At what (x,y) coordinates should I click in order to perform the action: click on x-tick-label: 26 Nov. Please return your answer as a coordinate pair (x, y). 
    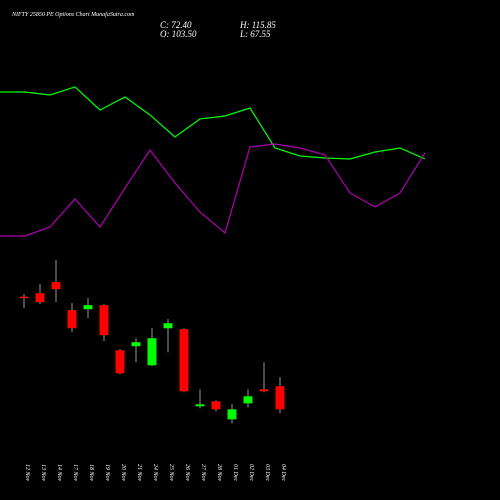
    Looking at the image, I should click on (187, 473).